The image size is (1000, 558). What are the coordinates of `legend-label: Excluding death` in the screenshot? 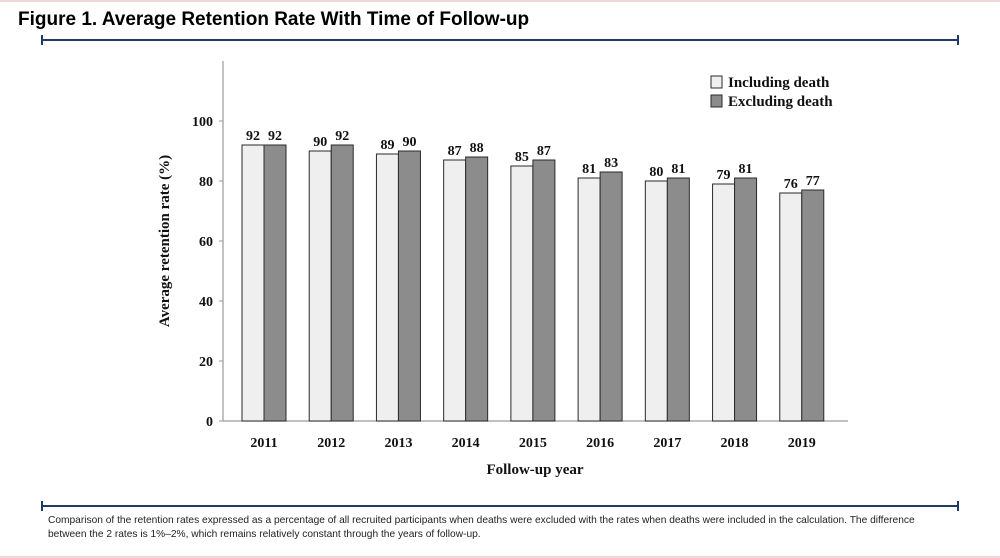 It's located at (780, 102).